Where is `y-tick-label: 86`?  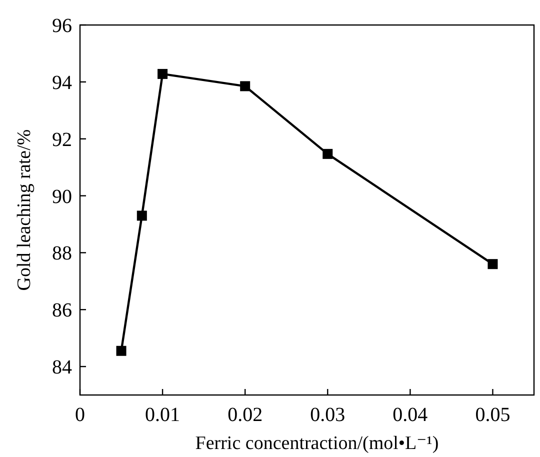 y-tick-label: 86 is located at coordinates (62, 311).